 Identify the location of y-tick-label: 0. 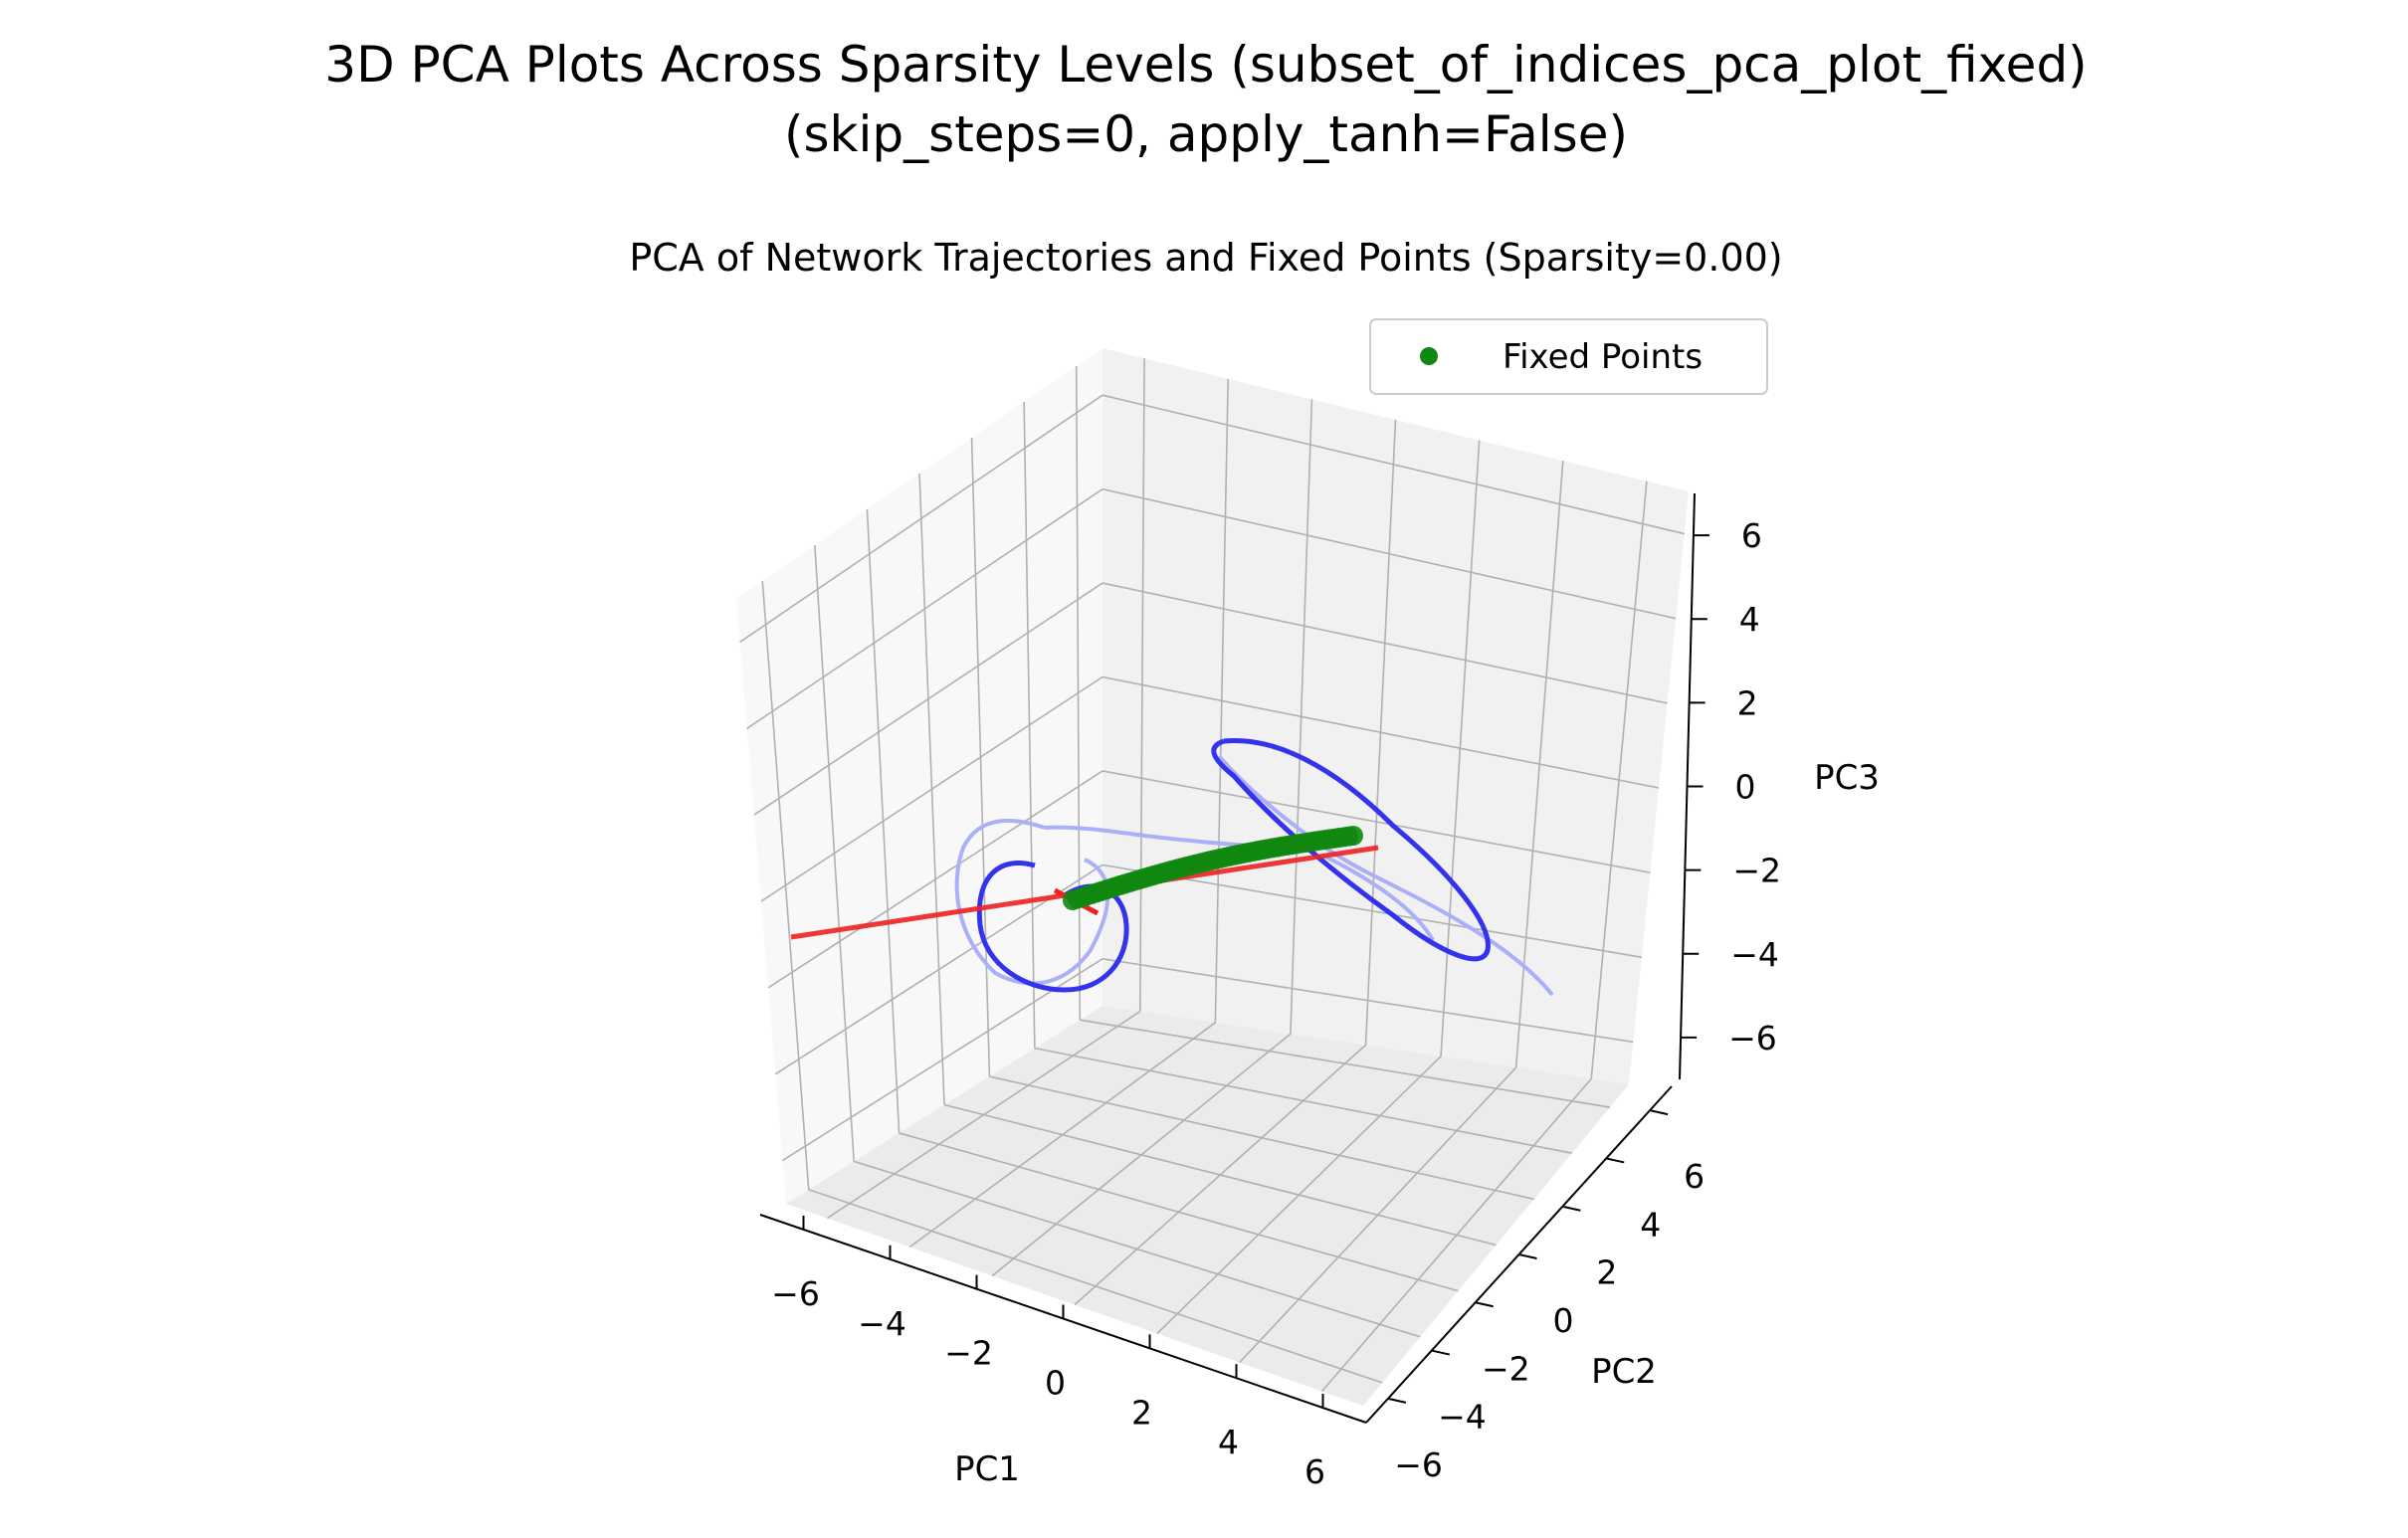
(1563, 1320).